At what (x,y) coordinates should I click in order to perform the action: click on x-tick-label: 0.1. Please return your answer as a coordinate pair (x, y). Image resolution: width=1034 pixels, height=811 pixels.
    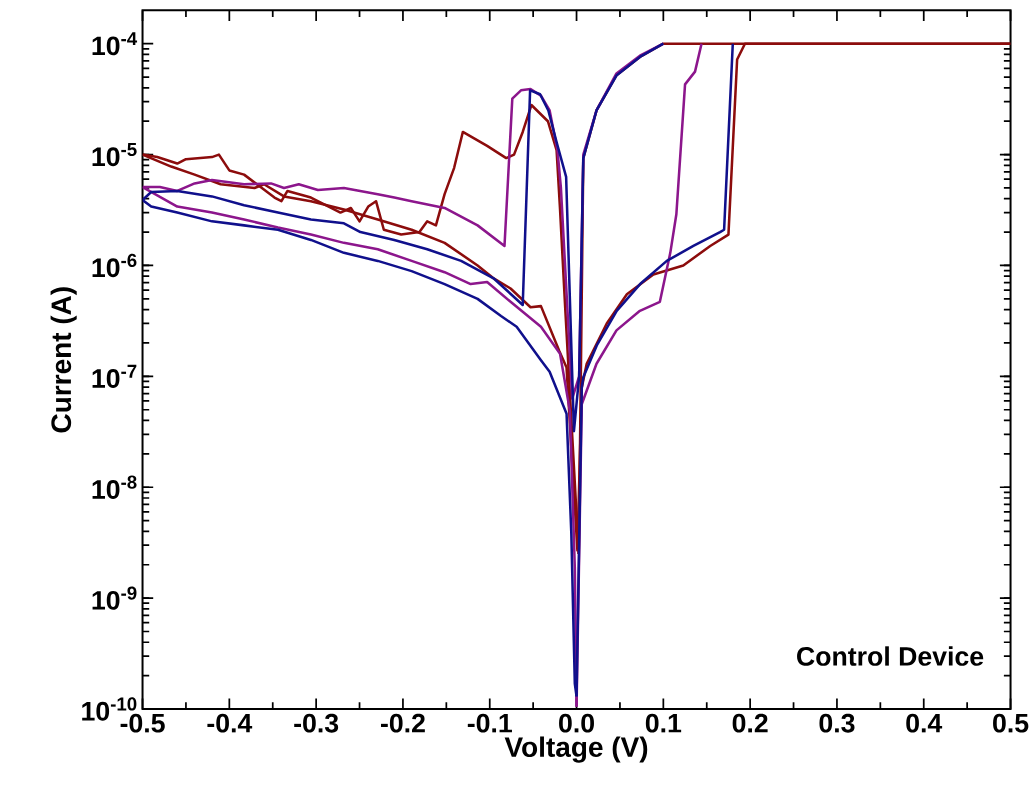
    Looking at the image, I should click on (663, 723).